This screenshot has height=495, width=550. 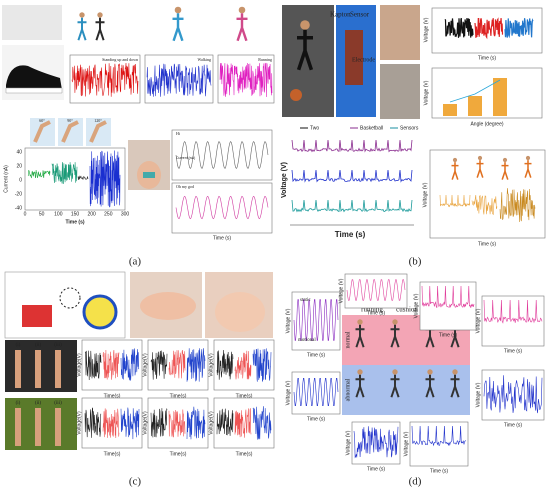 I want to click on label: Kapton, so click(x=340, y=15).